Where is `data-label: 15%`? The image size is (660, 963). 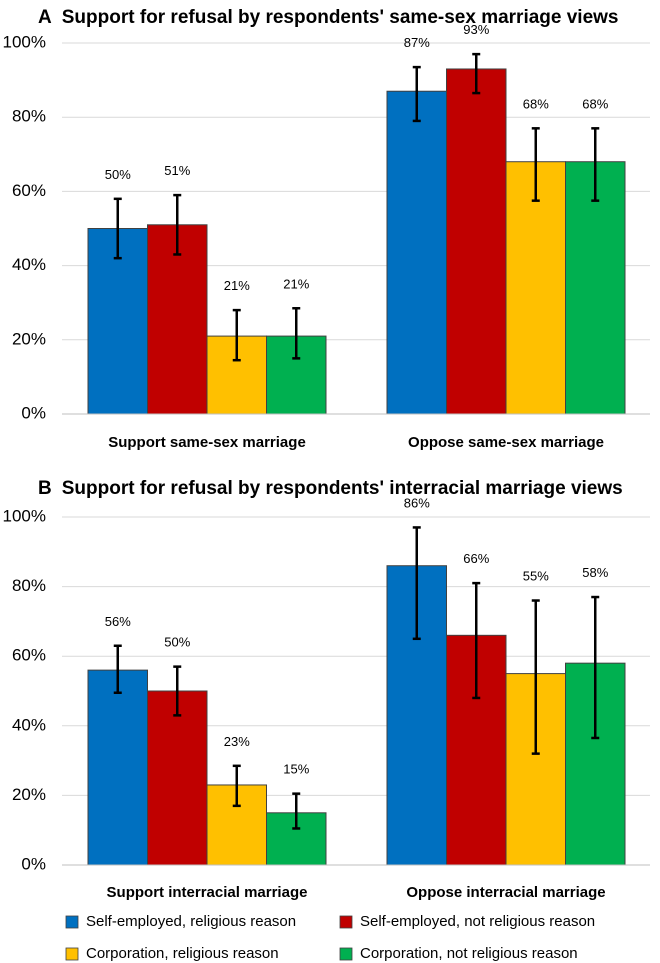
data-label: 15% is located at coordinates (296, 769).